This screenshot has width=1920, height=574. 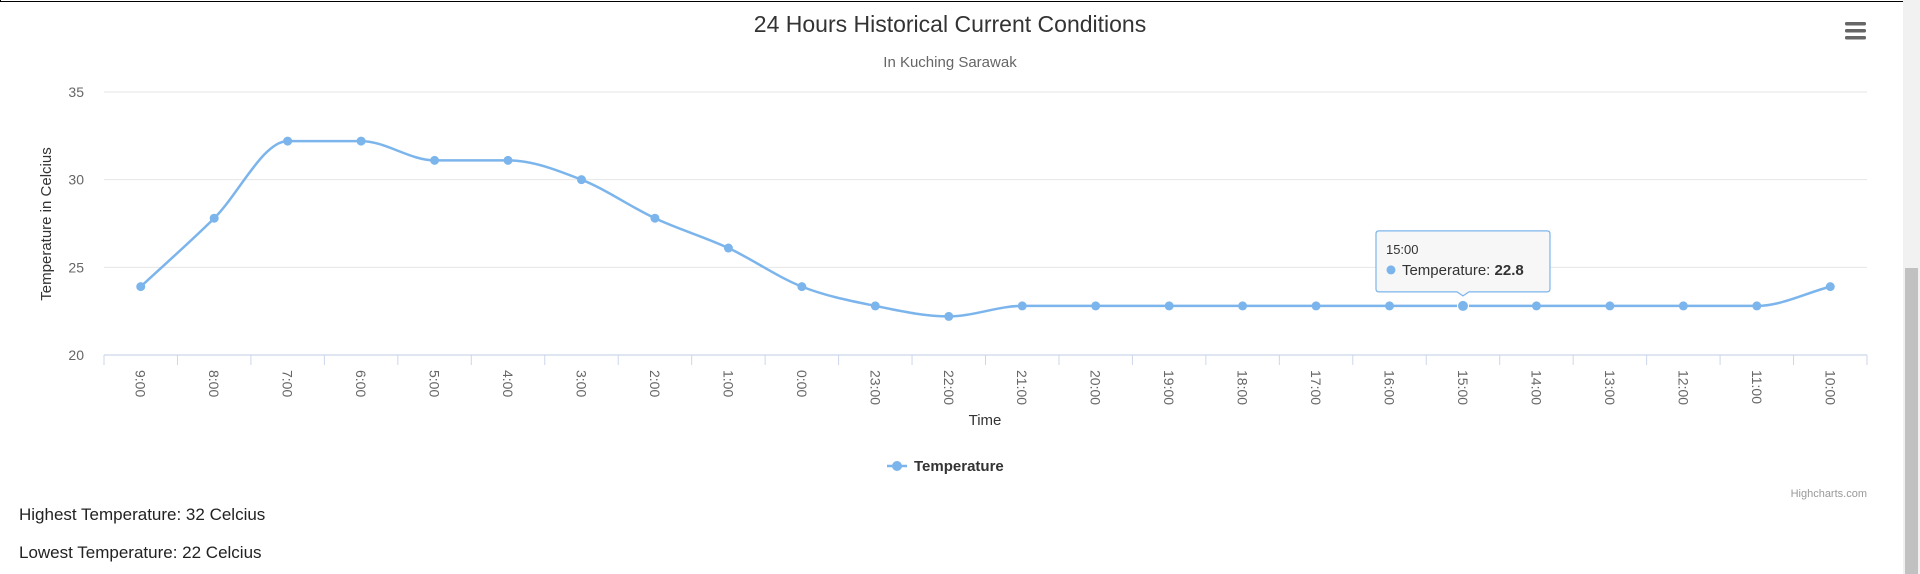 I want to click on tooltip: 15:00 Temperature: 22.8, so click(x=1463, y=263).